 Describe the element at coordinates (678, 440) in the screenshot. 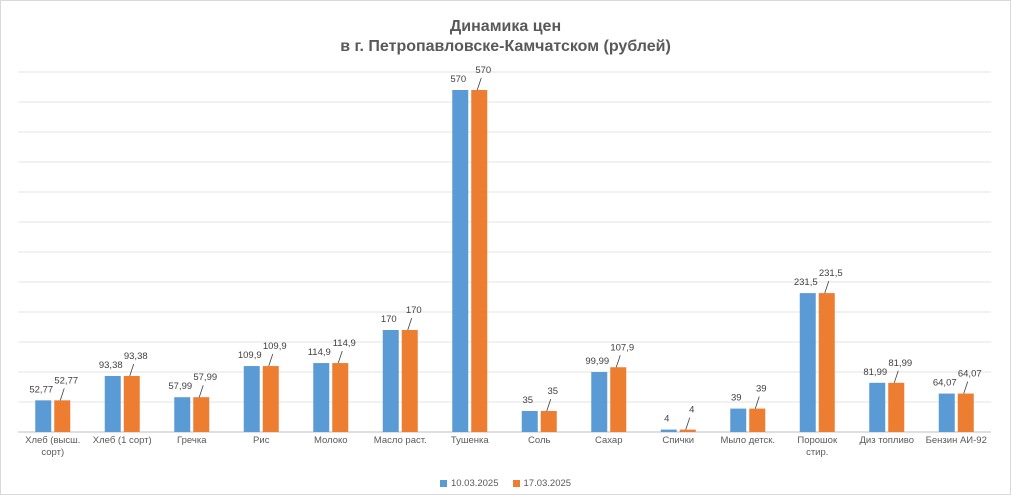

I see `x-tick-label: Спички` at that location.